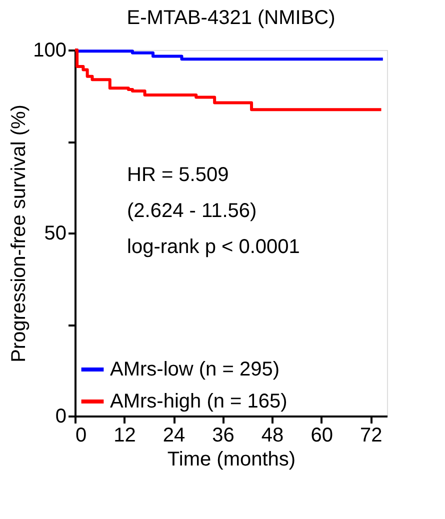  What do you see at coordinates (231, 18) in the screenshot?
I see `chart-title: E-MTAB-4321 (NMIBC)` at bounding box center [231, 18].